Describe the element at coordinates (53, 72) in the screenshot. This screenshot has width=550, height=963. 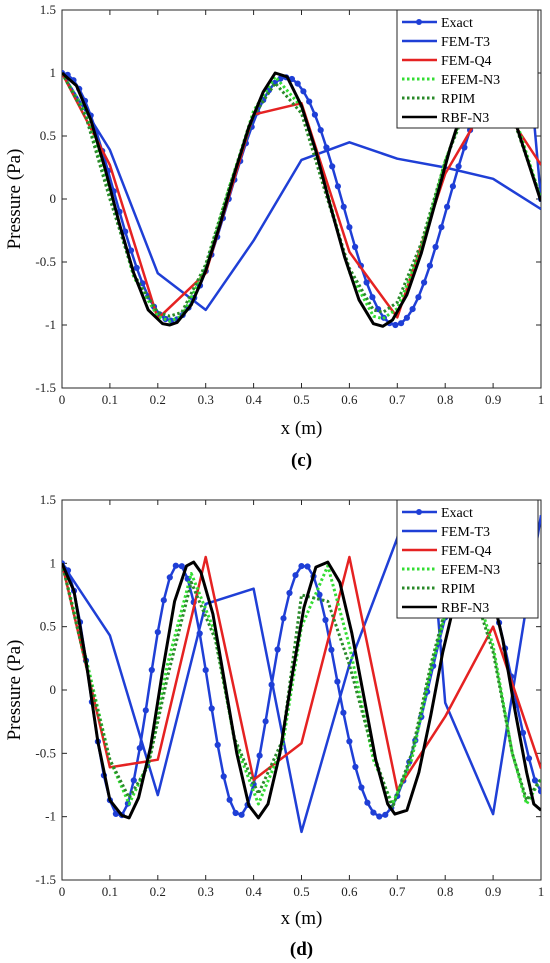
I see `y-tick-label: 1` at that location.